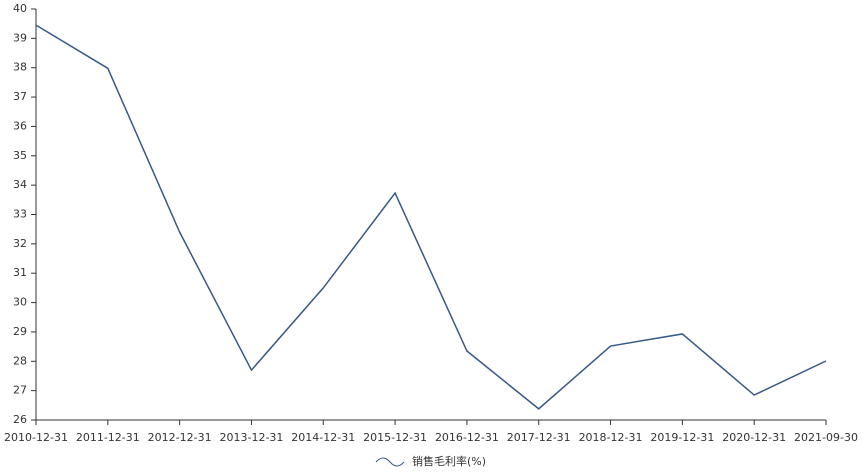 The height and width of the screenshot is (473, 864). I want to click on y-tick-label: 27, so click(20, 390).